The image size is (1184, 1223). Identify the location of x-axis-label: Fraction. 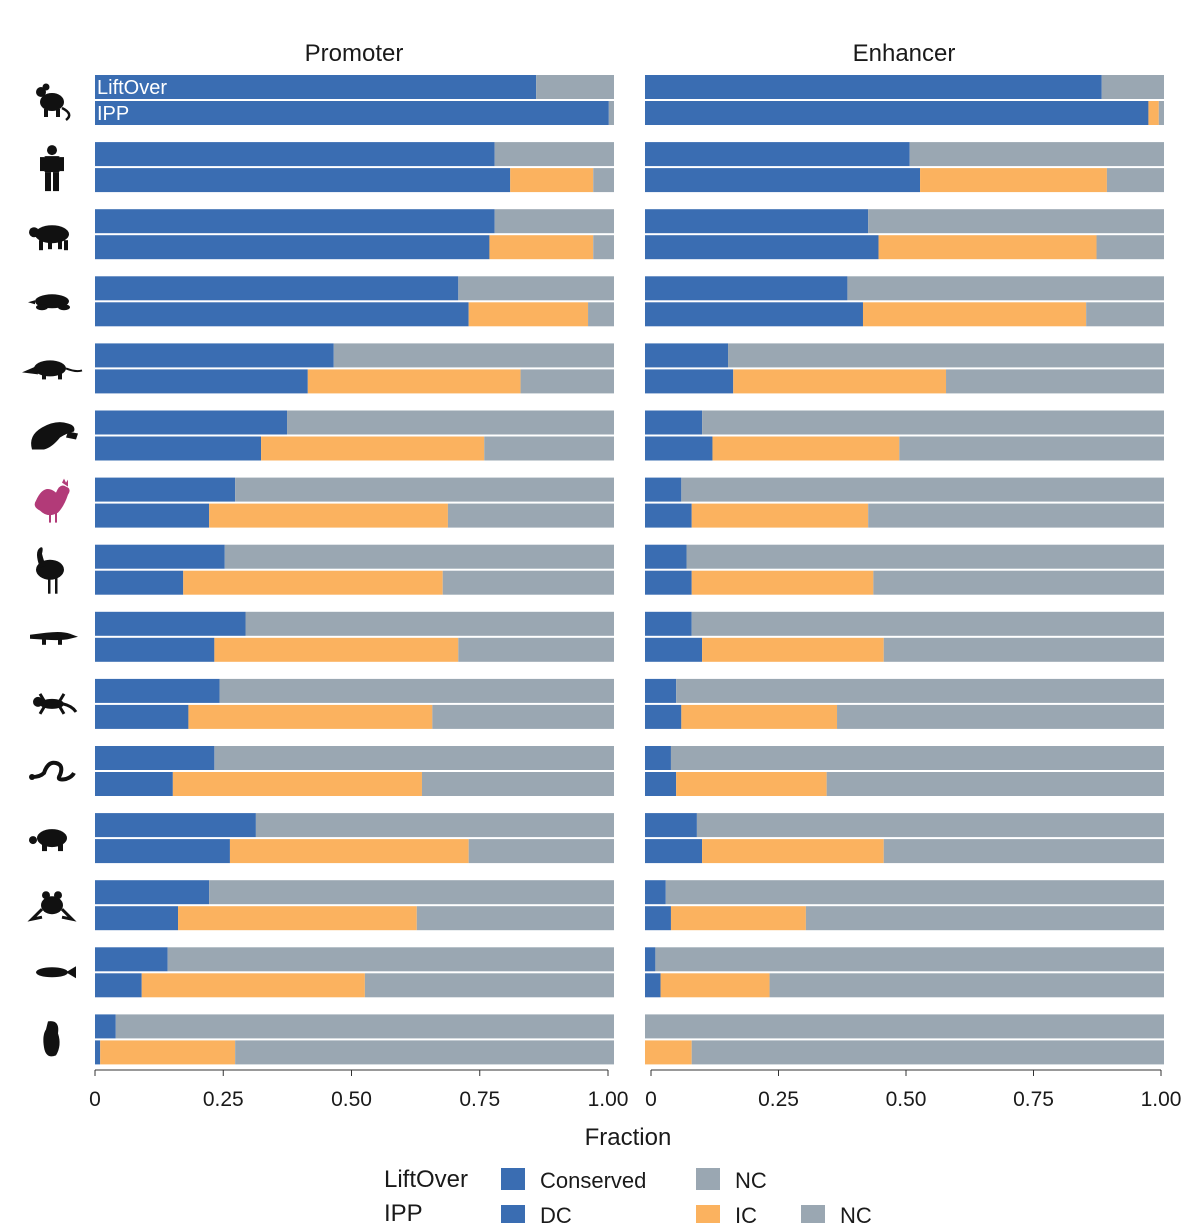
(628, 1137).